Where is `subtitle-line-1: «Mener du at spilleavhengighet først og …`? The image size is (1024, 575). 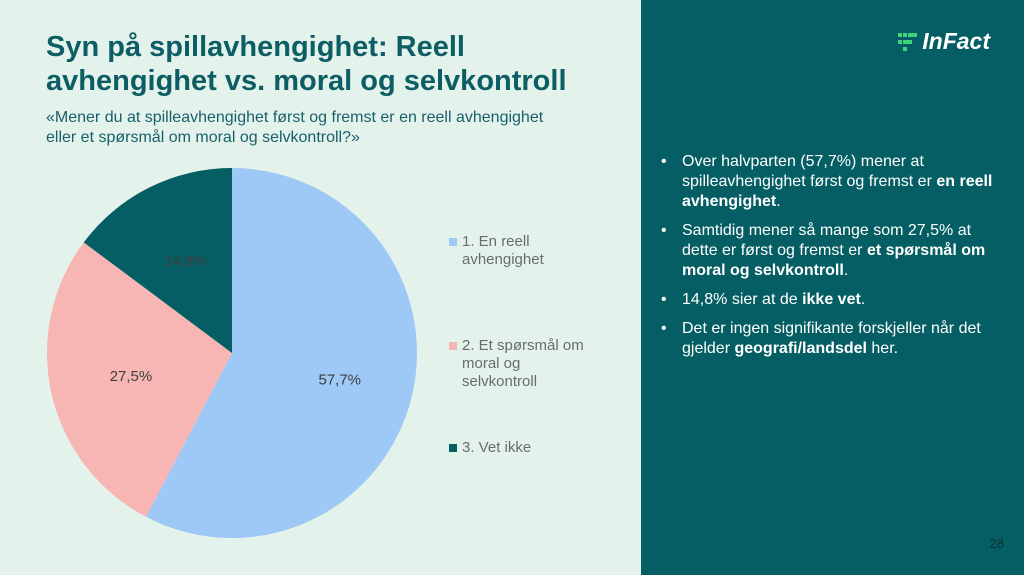
subtitle-line-1: «Mener du at spilleavhengighet først og … is located at coordinates (295, 117).